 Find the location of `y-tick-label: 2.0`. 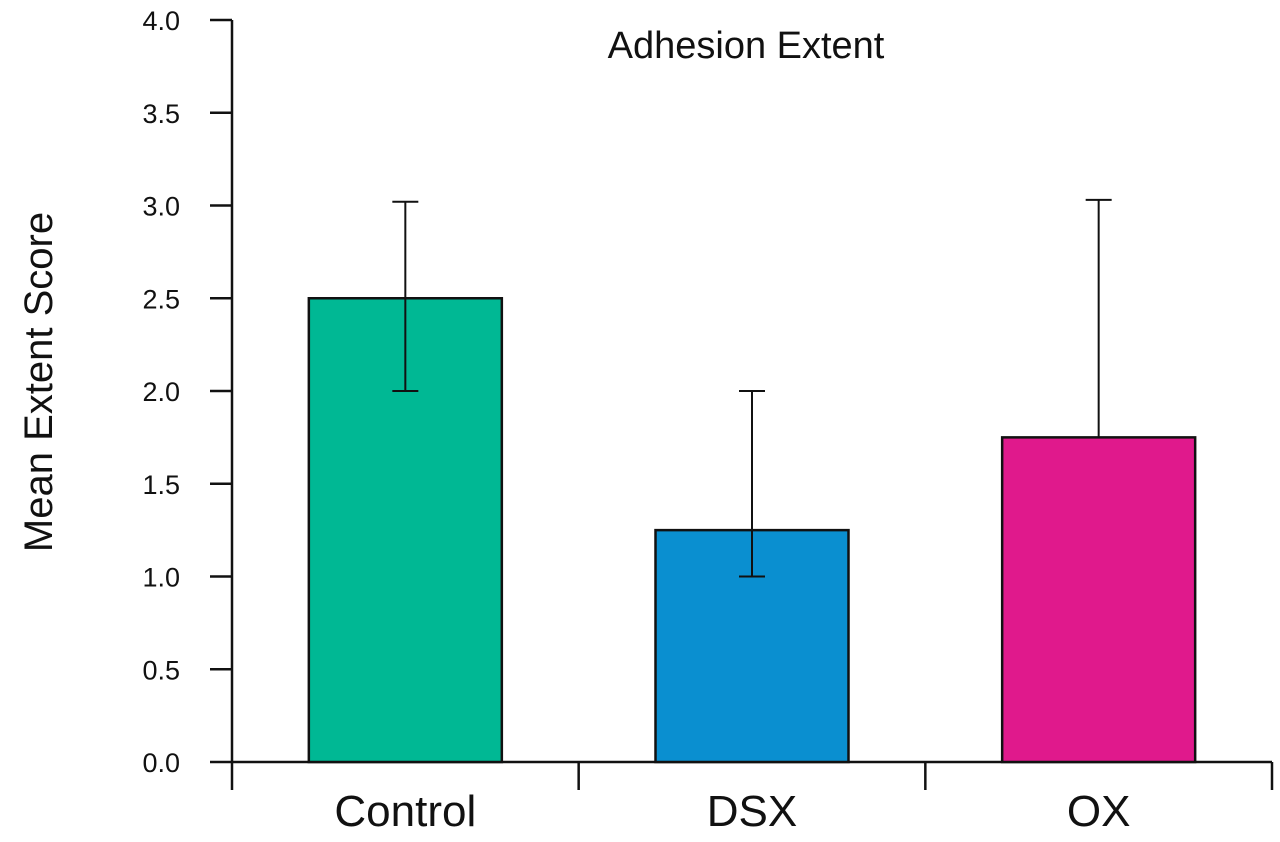

y-tick-label: 2.0 is located at coordinates (161, 392).